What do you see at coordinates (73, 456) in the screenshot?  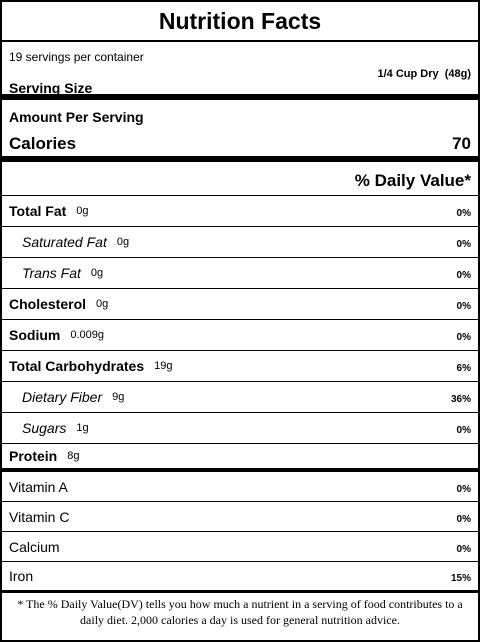 I see `nutrient-amount: 8g` at bounding box center [73, 456].